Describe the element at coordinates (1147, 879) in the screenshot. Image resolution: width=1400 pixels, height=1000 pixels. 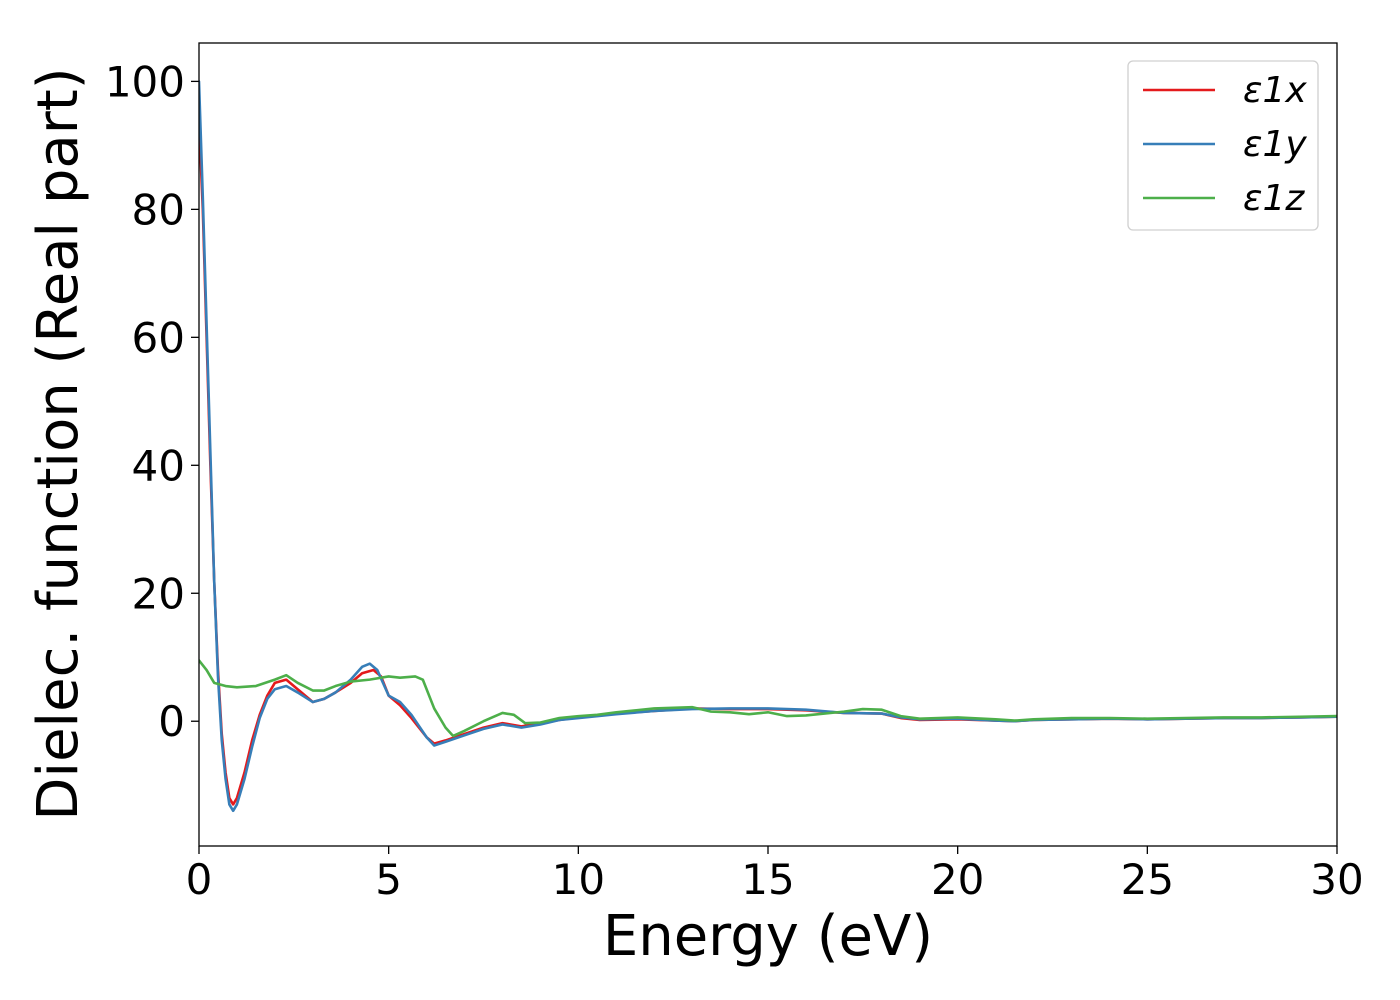
I see `x-tick-label: 25` at that location.